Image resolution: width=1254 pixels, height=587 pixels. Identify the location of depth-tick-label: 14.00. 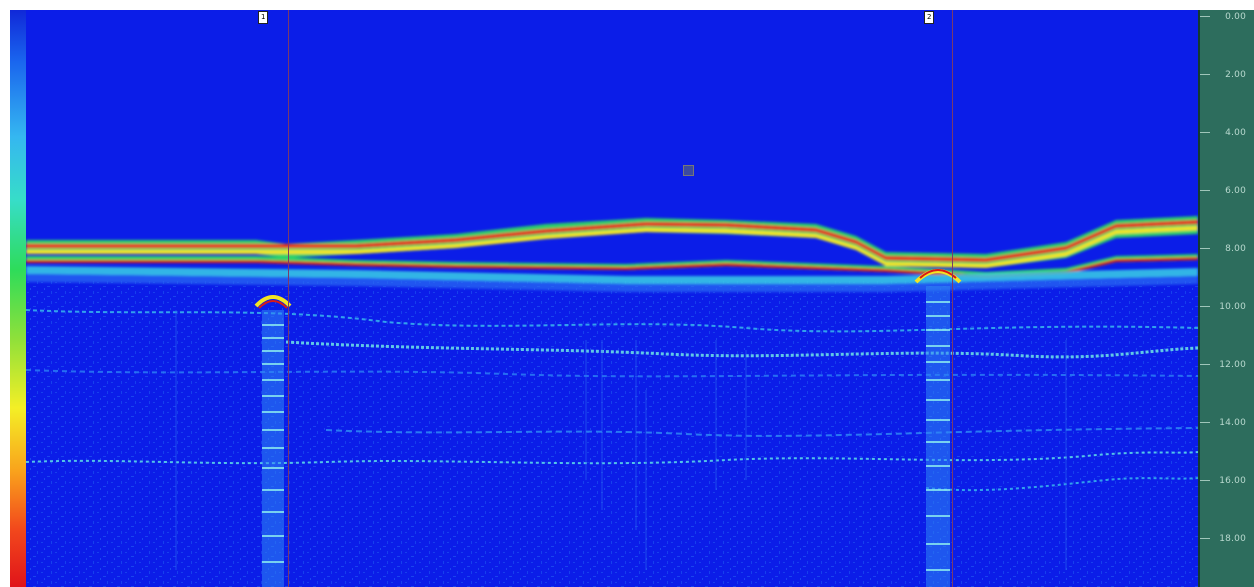
(1232, 423).